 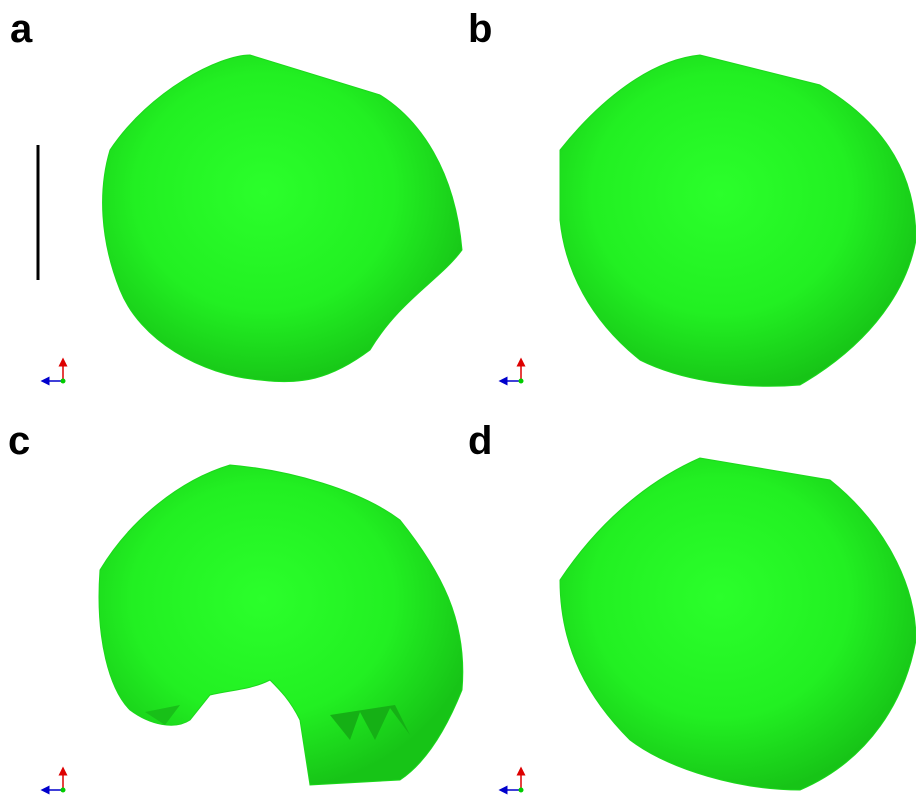 What do you see at coordinates (19, 441) in the screenshot?
I see `panel-label: c` at bounding box center [19, 441].